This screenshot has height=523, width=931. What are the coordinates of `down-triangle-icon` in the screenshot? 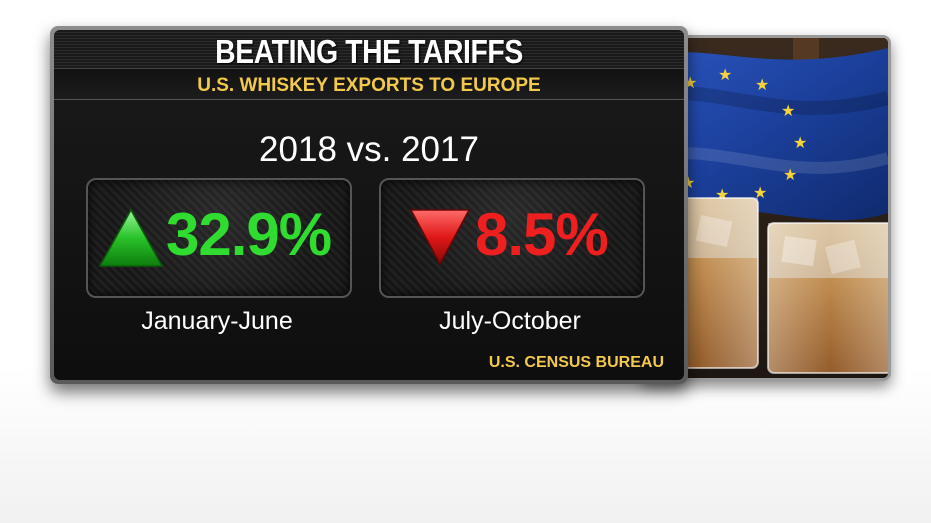 It's located at (440, 237).